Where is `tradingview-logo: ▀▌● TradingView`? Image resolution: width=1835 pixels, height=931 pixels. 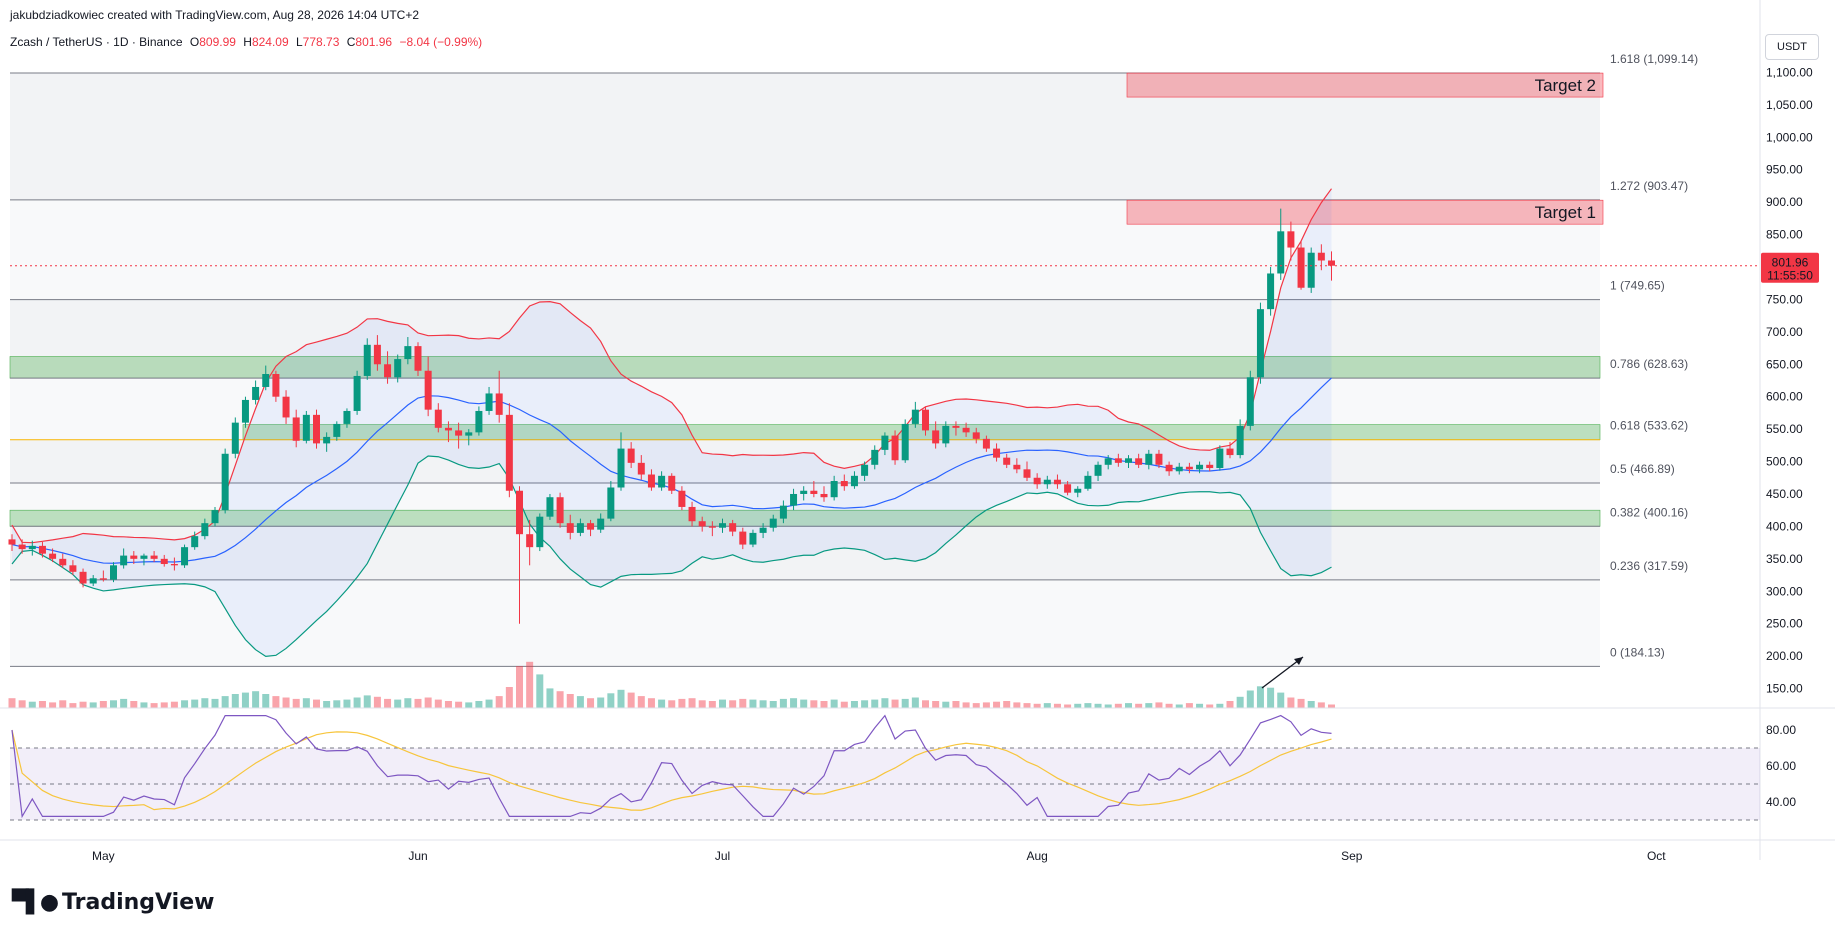
tradingview-logo: ▀▌● TradingView is located at coordinates (113, 902).